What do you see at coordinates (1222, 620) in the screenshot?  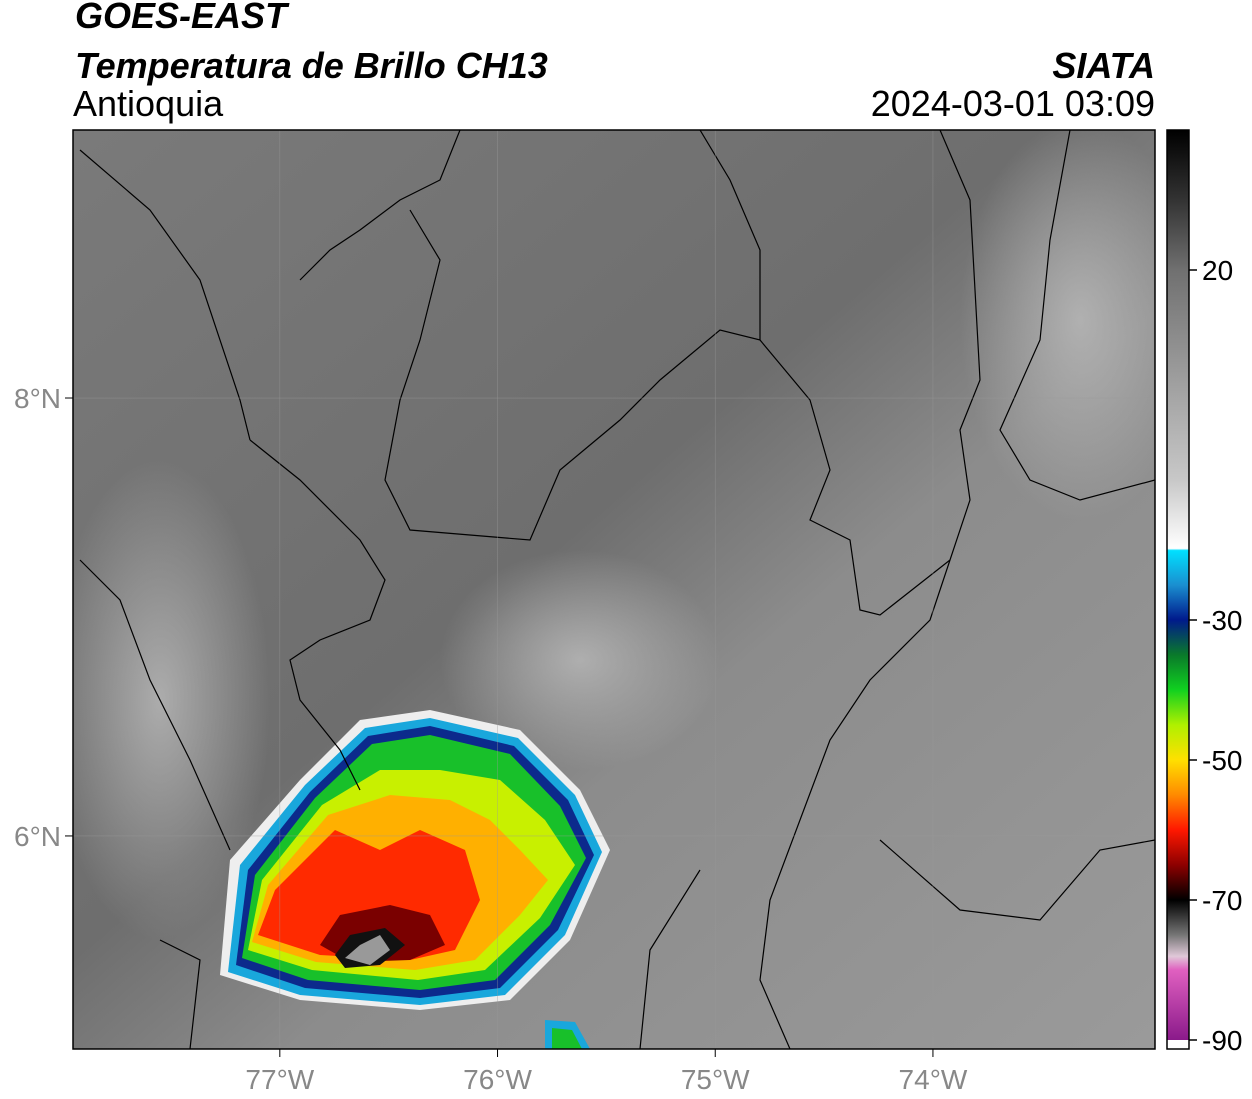 I see `colorbar-tick-label: -30` at bounding box center [1222, 620].